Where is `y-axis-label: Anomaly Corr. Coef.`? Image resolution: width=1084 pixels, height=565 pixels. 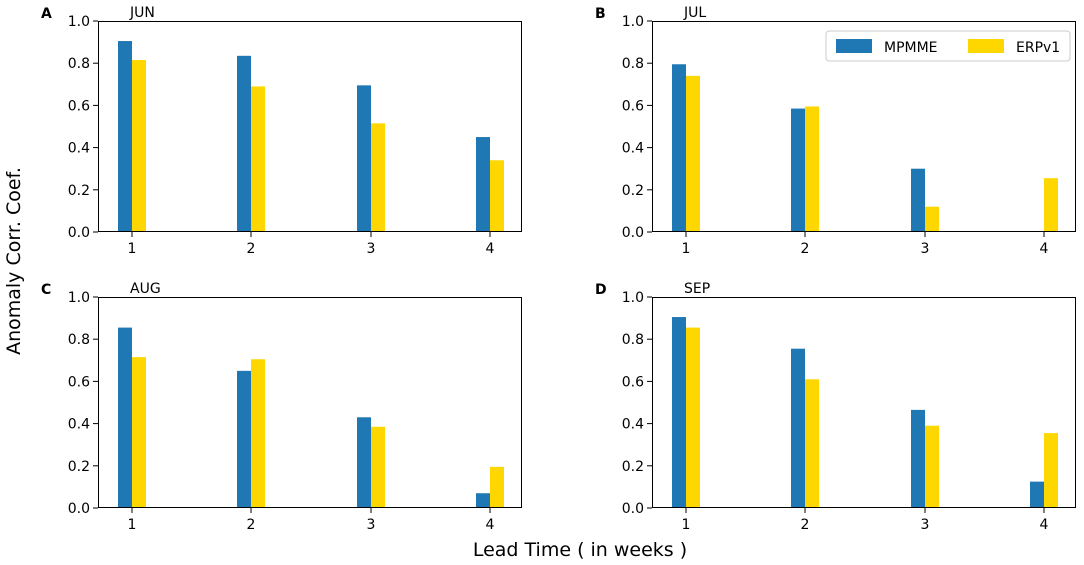
y-axis-label: Anomaly Corr. Coef. is located at coordinates (14, 261).